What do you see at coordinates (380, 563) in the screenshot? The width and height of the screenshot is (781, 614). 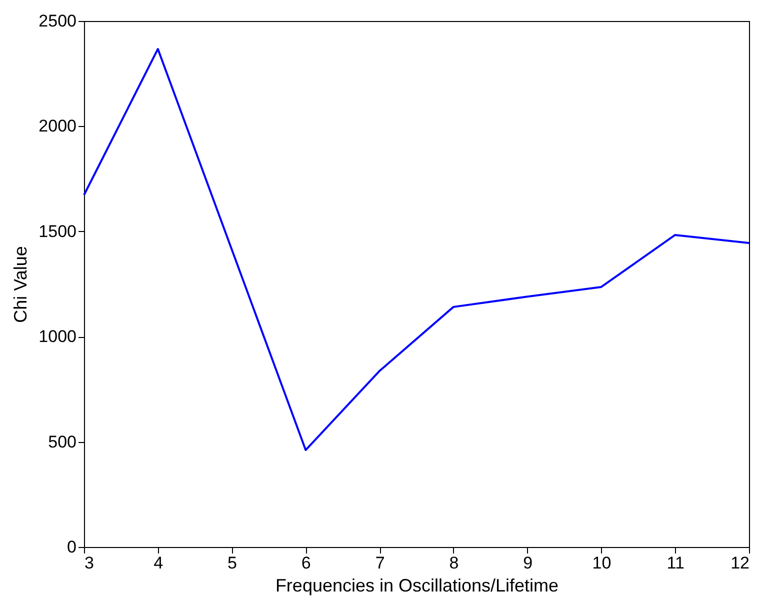 I see `x-tick-label: 7` at bounding box center [380, 563].